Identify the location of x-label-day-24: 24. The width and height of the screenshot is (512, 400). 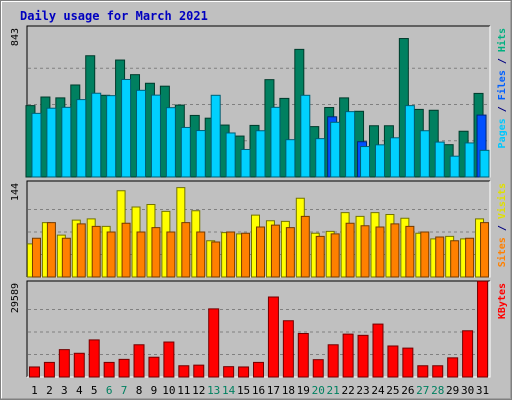
(378, 390).